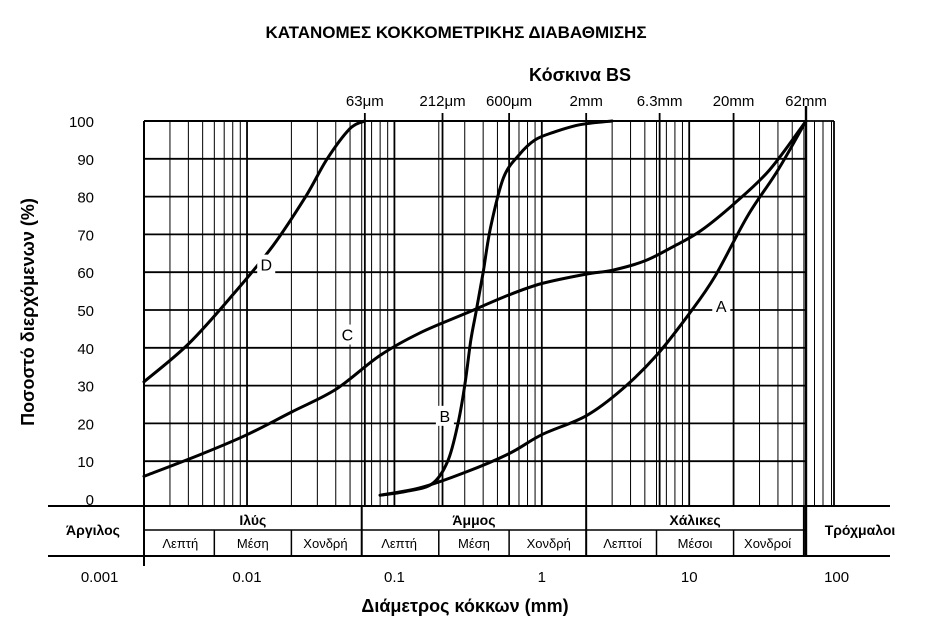  What do you see at coordinates (28, 312) in the screenshot?
I see `y-axis-label: Ποσοστό διερχόμενων (%)` at bounding box center [28, 312].